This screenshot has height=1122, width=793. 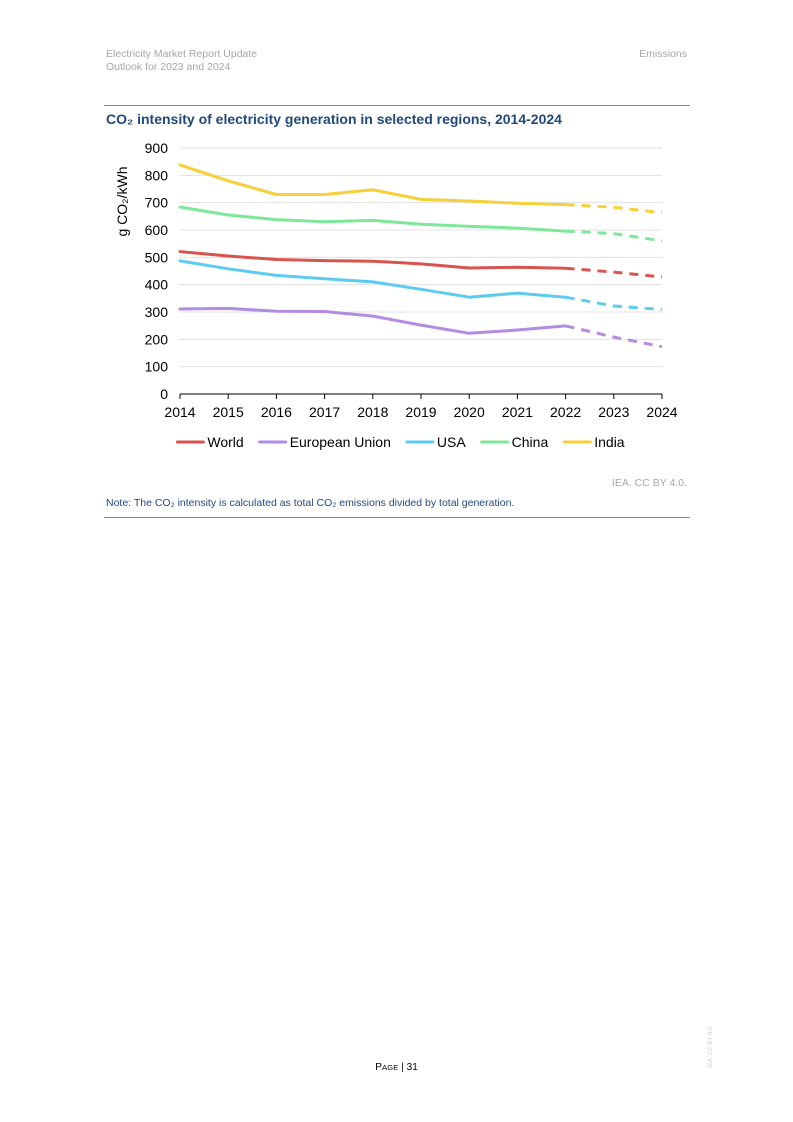 What do you see at coordinates (228, 412) in the screenshot?
I see `x-tick-label: 2015` at bounding box center [228, 412].